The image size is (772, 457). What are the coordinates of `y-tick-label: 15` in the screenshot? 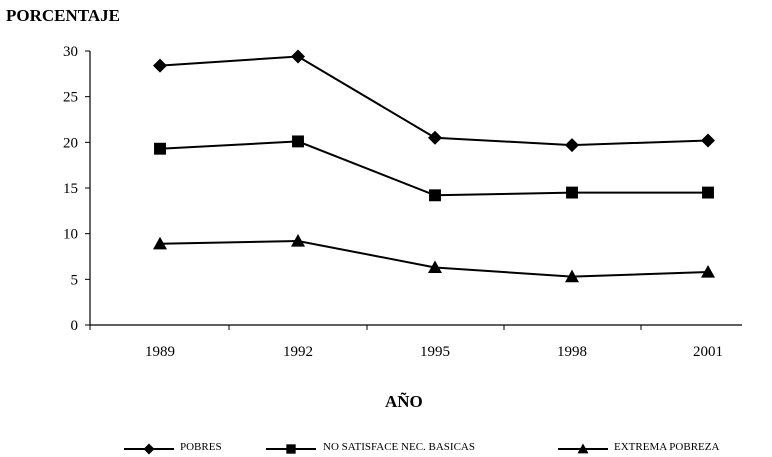 It's located at (70, 189).